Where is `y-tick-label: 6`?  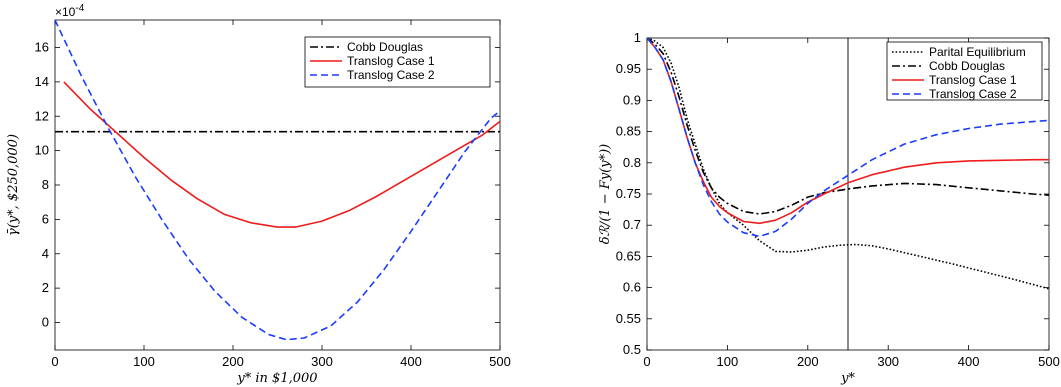
y-tick-label: 6 is located at coordinates (45, 218).